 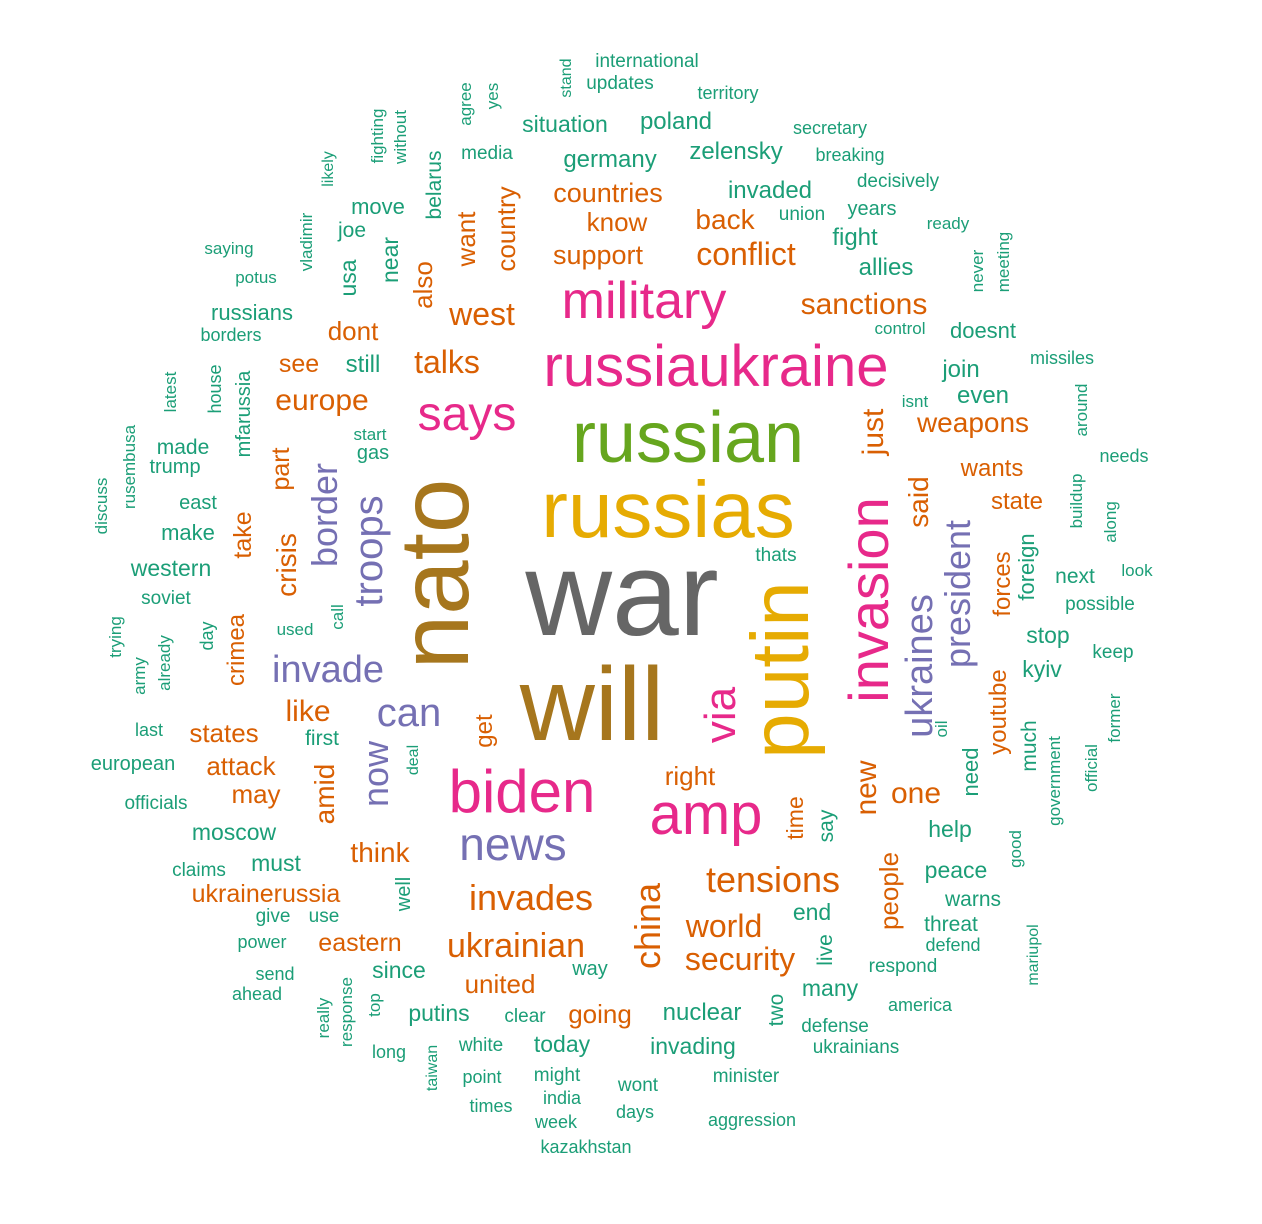 What do you see at coordinates (512, 844) in the screenshot?
I see `word-news: news` at bounding box center [512, 844].